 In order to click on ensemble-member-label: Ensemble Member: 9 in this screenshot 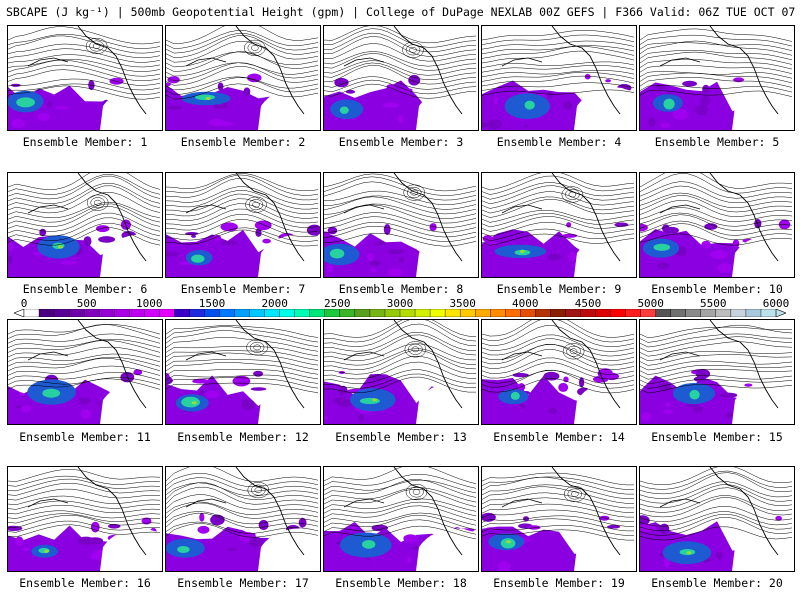, I will do `click(559, 289)`.